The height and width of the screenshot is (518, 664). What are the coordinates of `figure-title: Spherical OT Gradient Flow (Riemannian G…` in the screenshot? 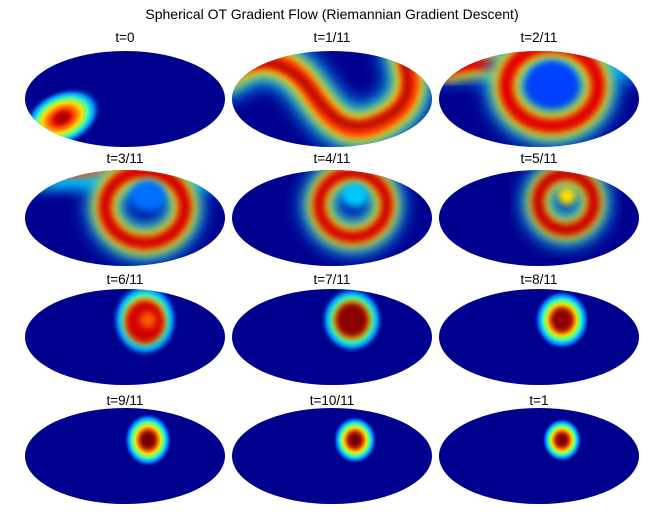 It's located at (332, 14).